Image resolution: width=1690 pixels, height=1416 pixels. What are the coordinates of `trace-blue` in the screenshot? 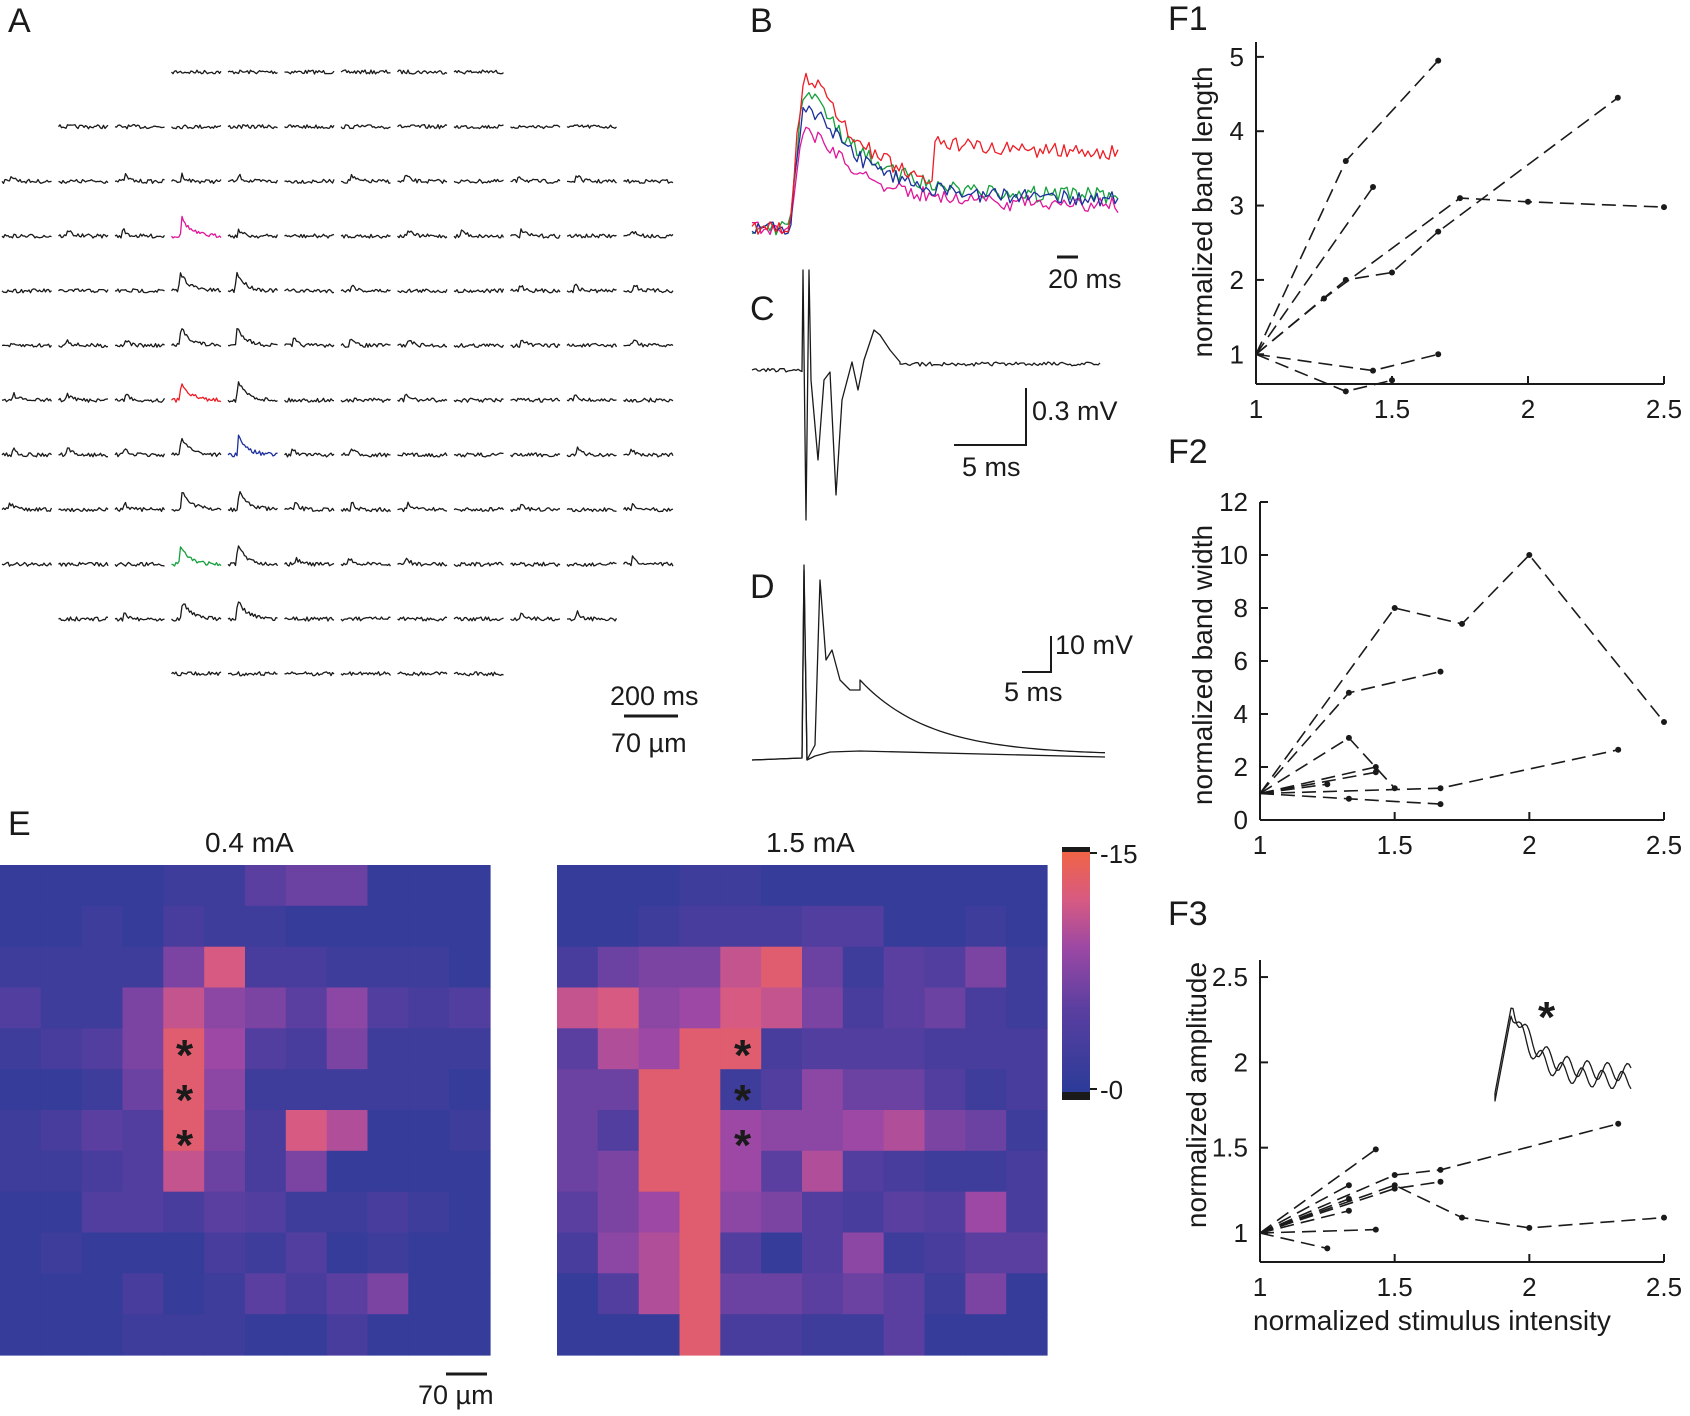 It's located at (252, 446).